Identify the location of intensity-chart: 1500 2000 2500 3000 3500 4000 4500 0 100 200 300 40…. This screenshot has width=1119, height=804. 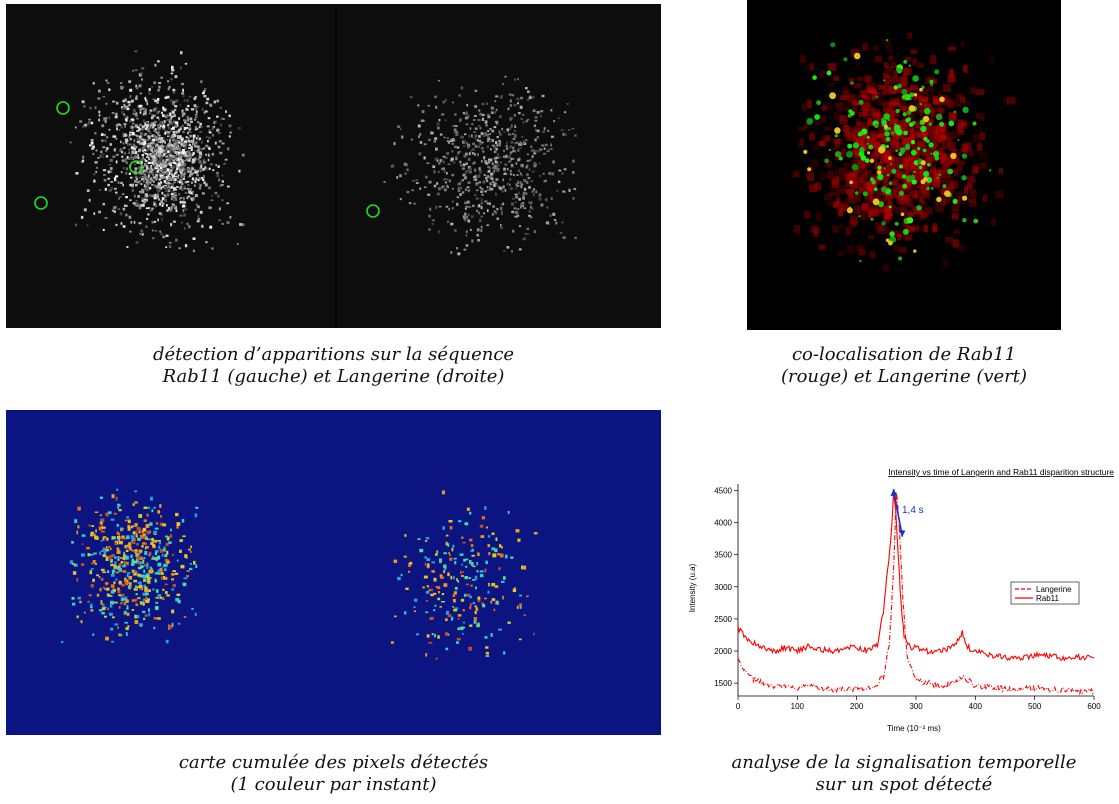
(900, 600).